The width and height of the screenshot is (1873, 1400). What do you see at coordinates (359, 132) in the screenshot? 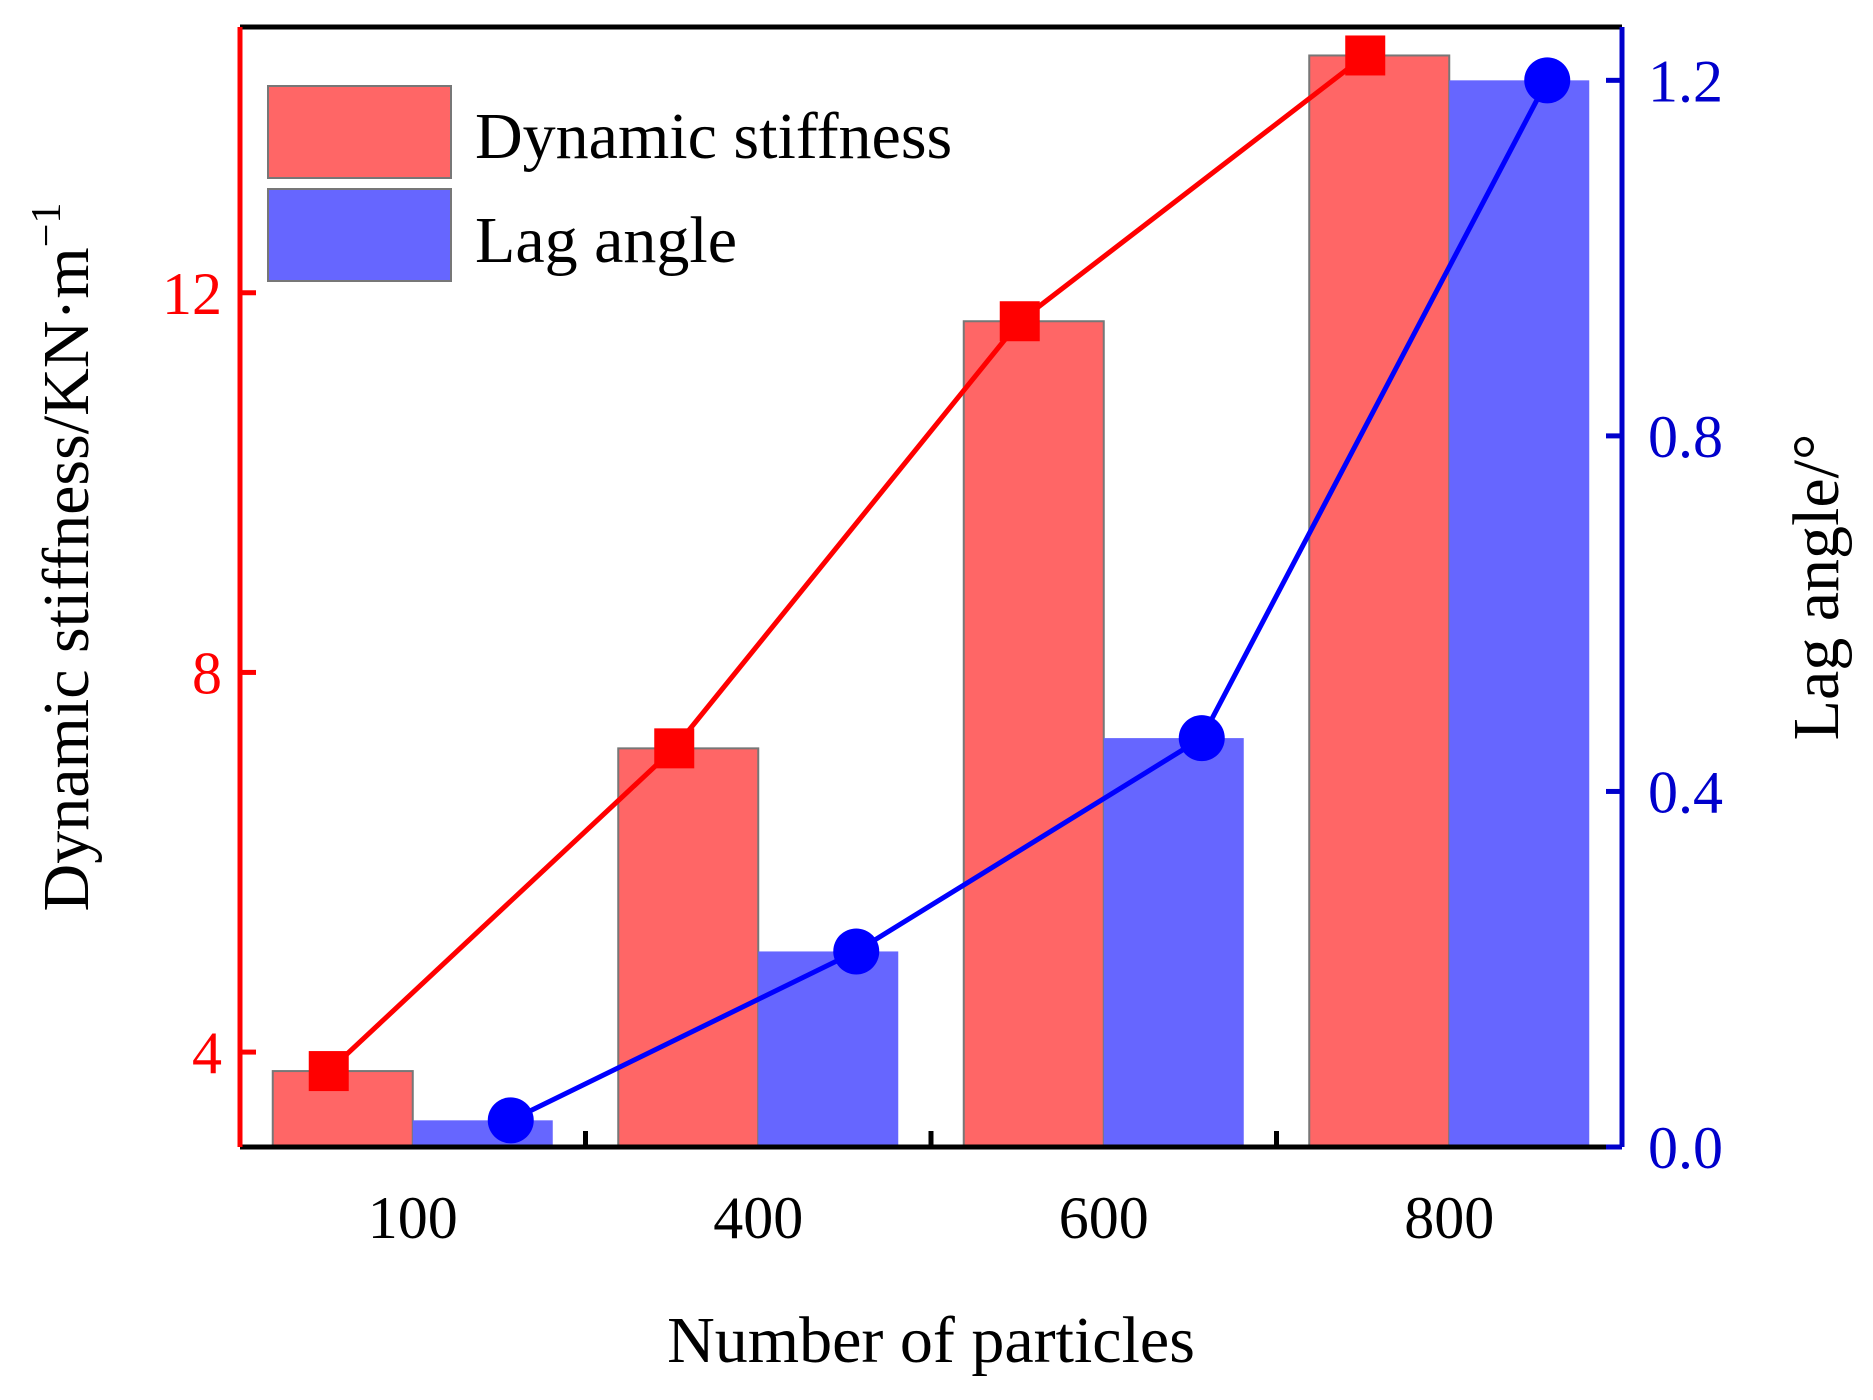
I see `legend-swatch-dynamic-stiffness` at bounding box center [359, 132].